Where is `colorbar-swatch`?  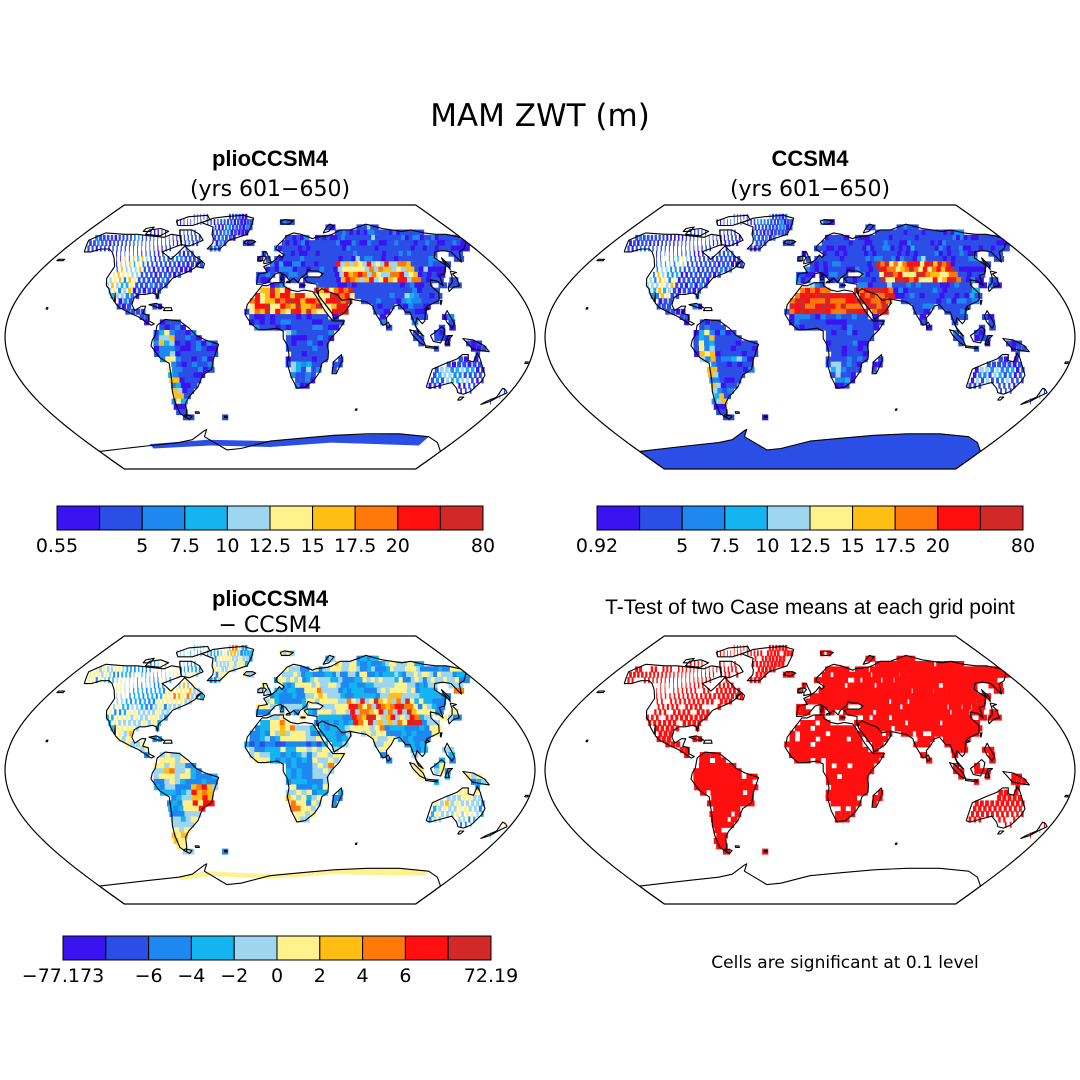
colorbar-swatch is located at coordinates (163, 518).